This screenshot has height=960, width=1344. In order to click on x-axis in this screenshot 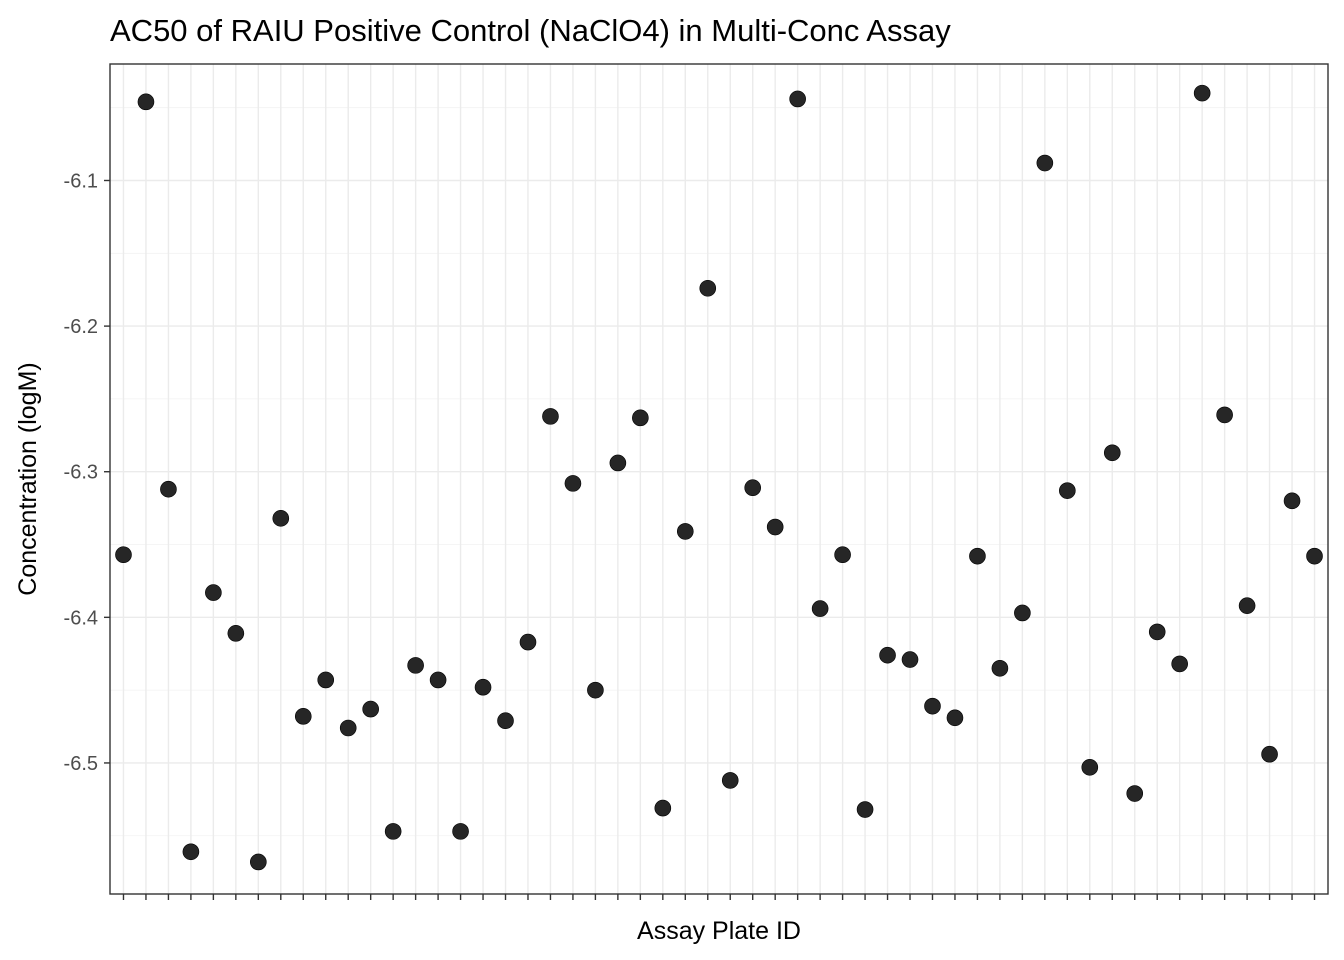, I will do `click(719, 897)`.